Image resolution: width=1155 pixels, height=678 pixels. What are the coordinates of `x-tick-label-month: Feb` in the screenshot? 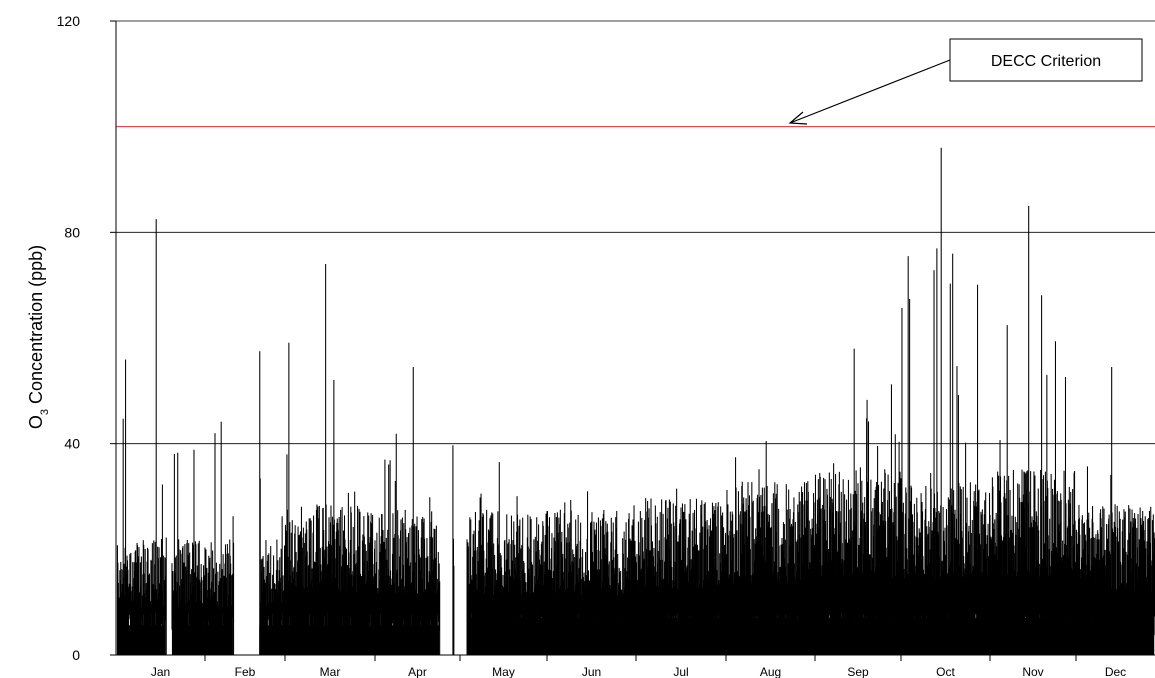 It's located at (245, 671).